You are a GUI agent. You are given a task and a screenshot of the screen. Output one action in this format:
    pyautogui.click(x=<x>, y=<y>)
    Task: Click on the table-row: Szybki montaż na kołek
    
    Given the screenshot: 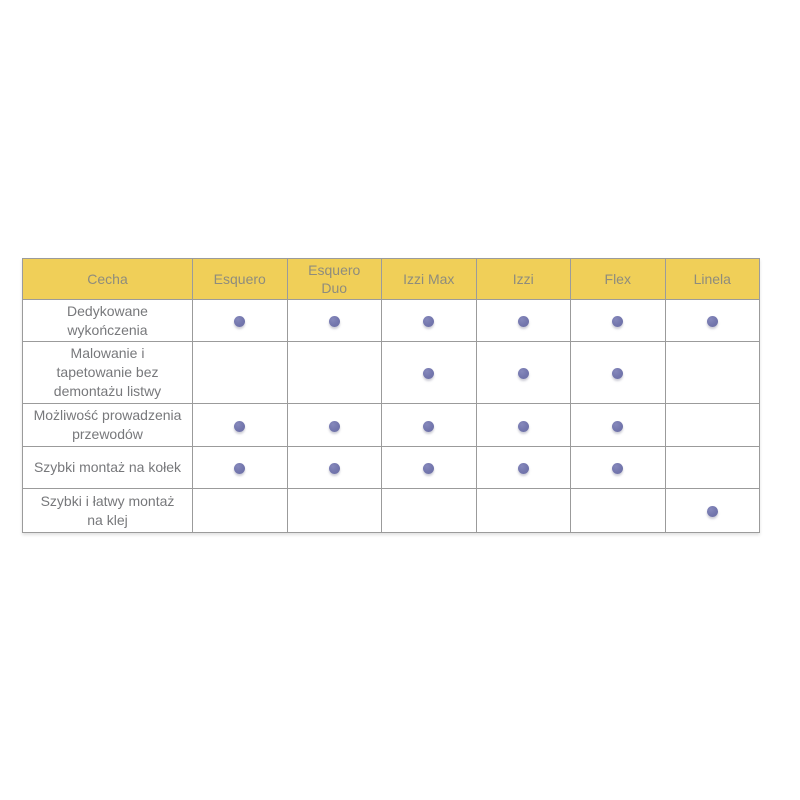 What is the action you would take?
    pyautogui.click(x=391, y=467)
    